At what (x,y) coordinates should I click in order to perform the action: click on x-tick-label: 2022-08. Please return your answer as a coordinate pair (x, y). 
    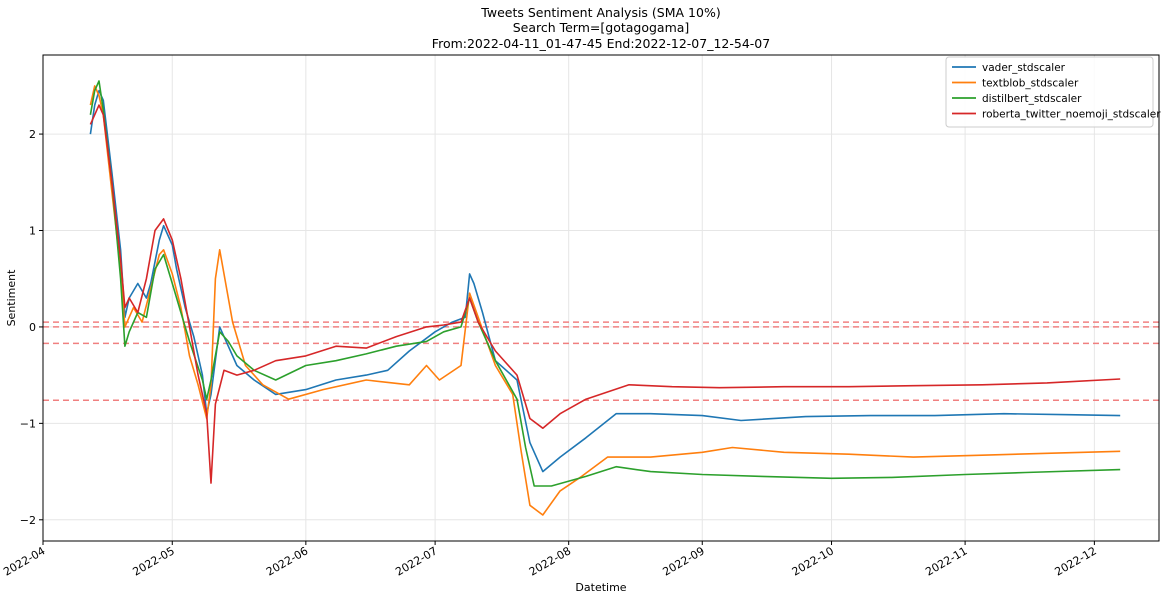
    Looking at the image, I should click on (550, 561).